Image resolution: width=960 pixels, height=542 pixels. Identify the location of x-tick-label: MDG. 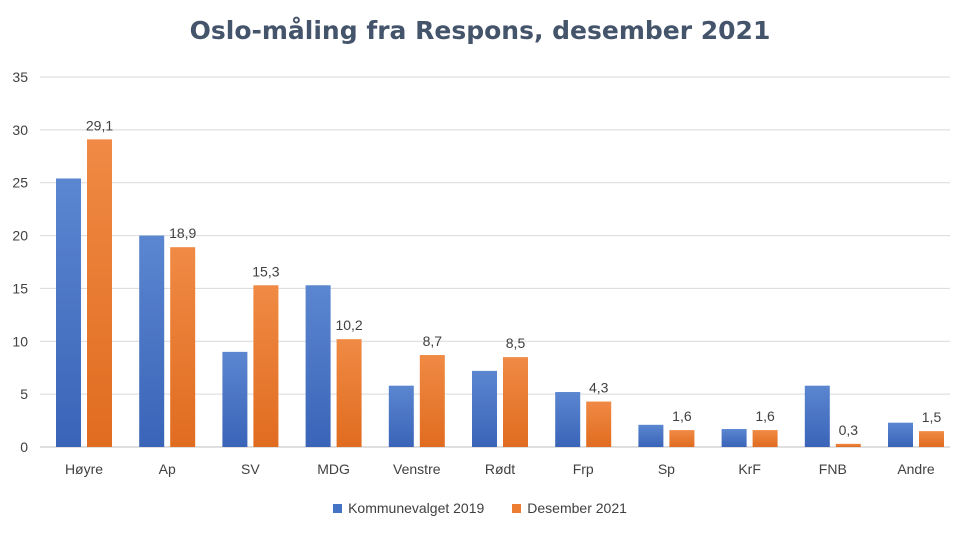
(333, 469).